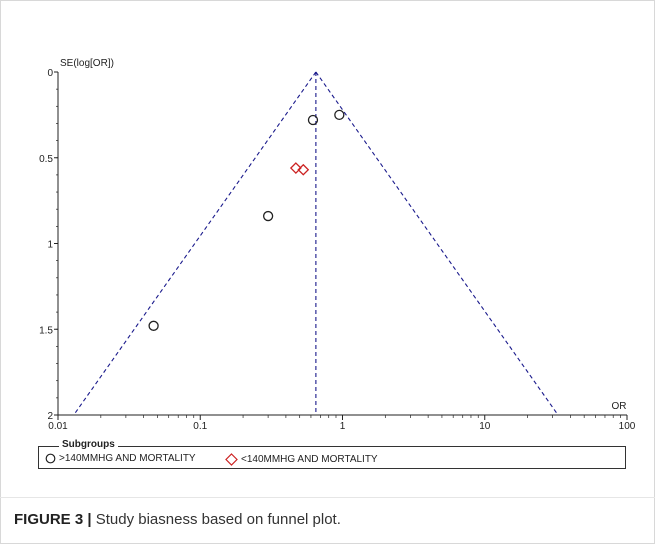 The width and height of the screenshot is (655, 544). Describe the element at coordinates (343, 426) in the screenshot. I see `x-tick-label: 1` at that location.